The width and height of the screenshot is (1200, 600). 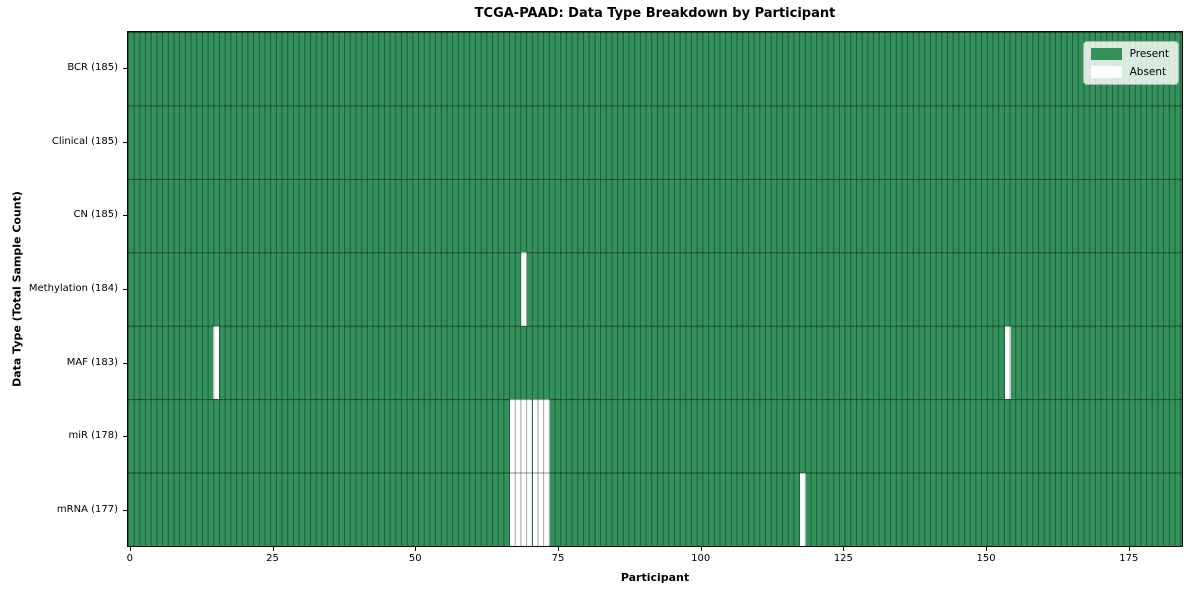 I want to click on x-tick-label: 150, so click(x=986, y=558).